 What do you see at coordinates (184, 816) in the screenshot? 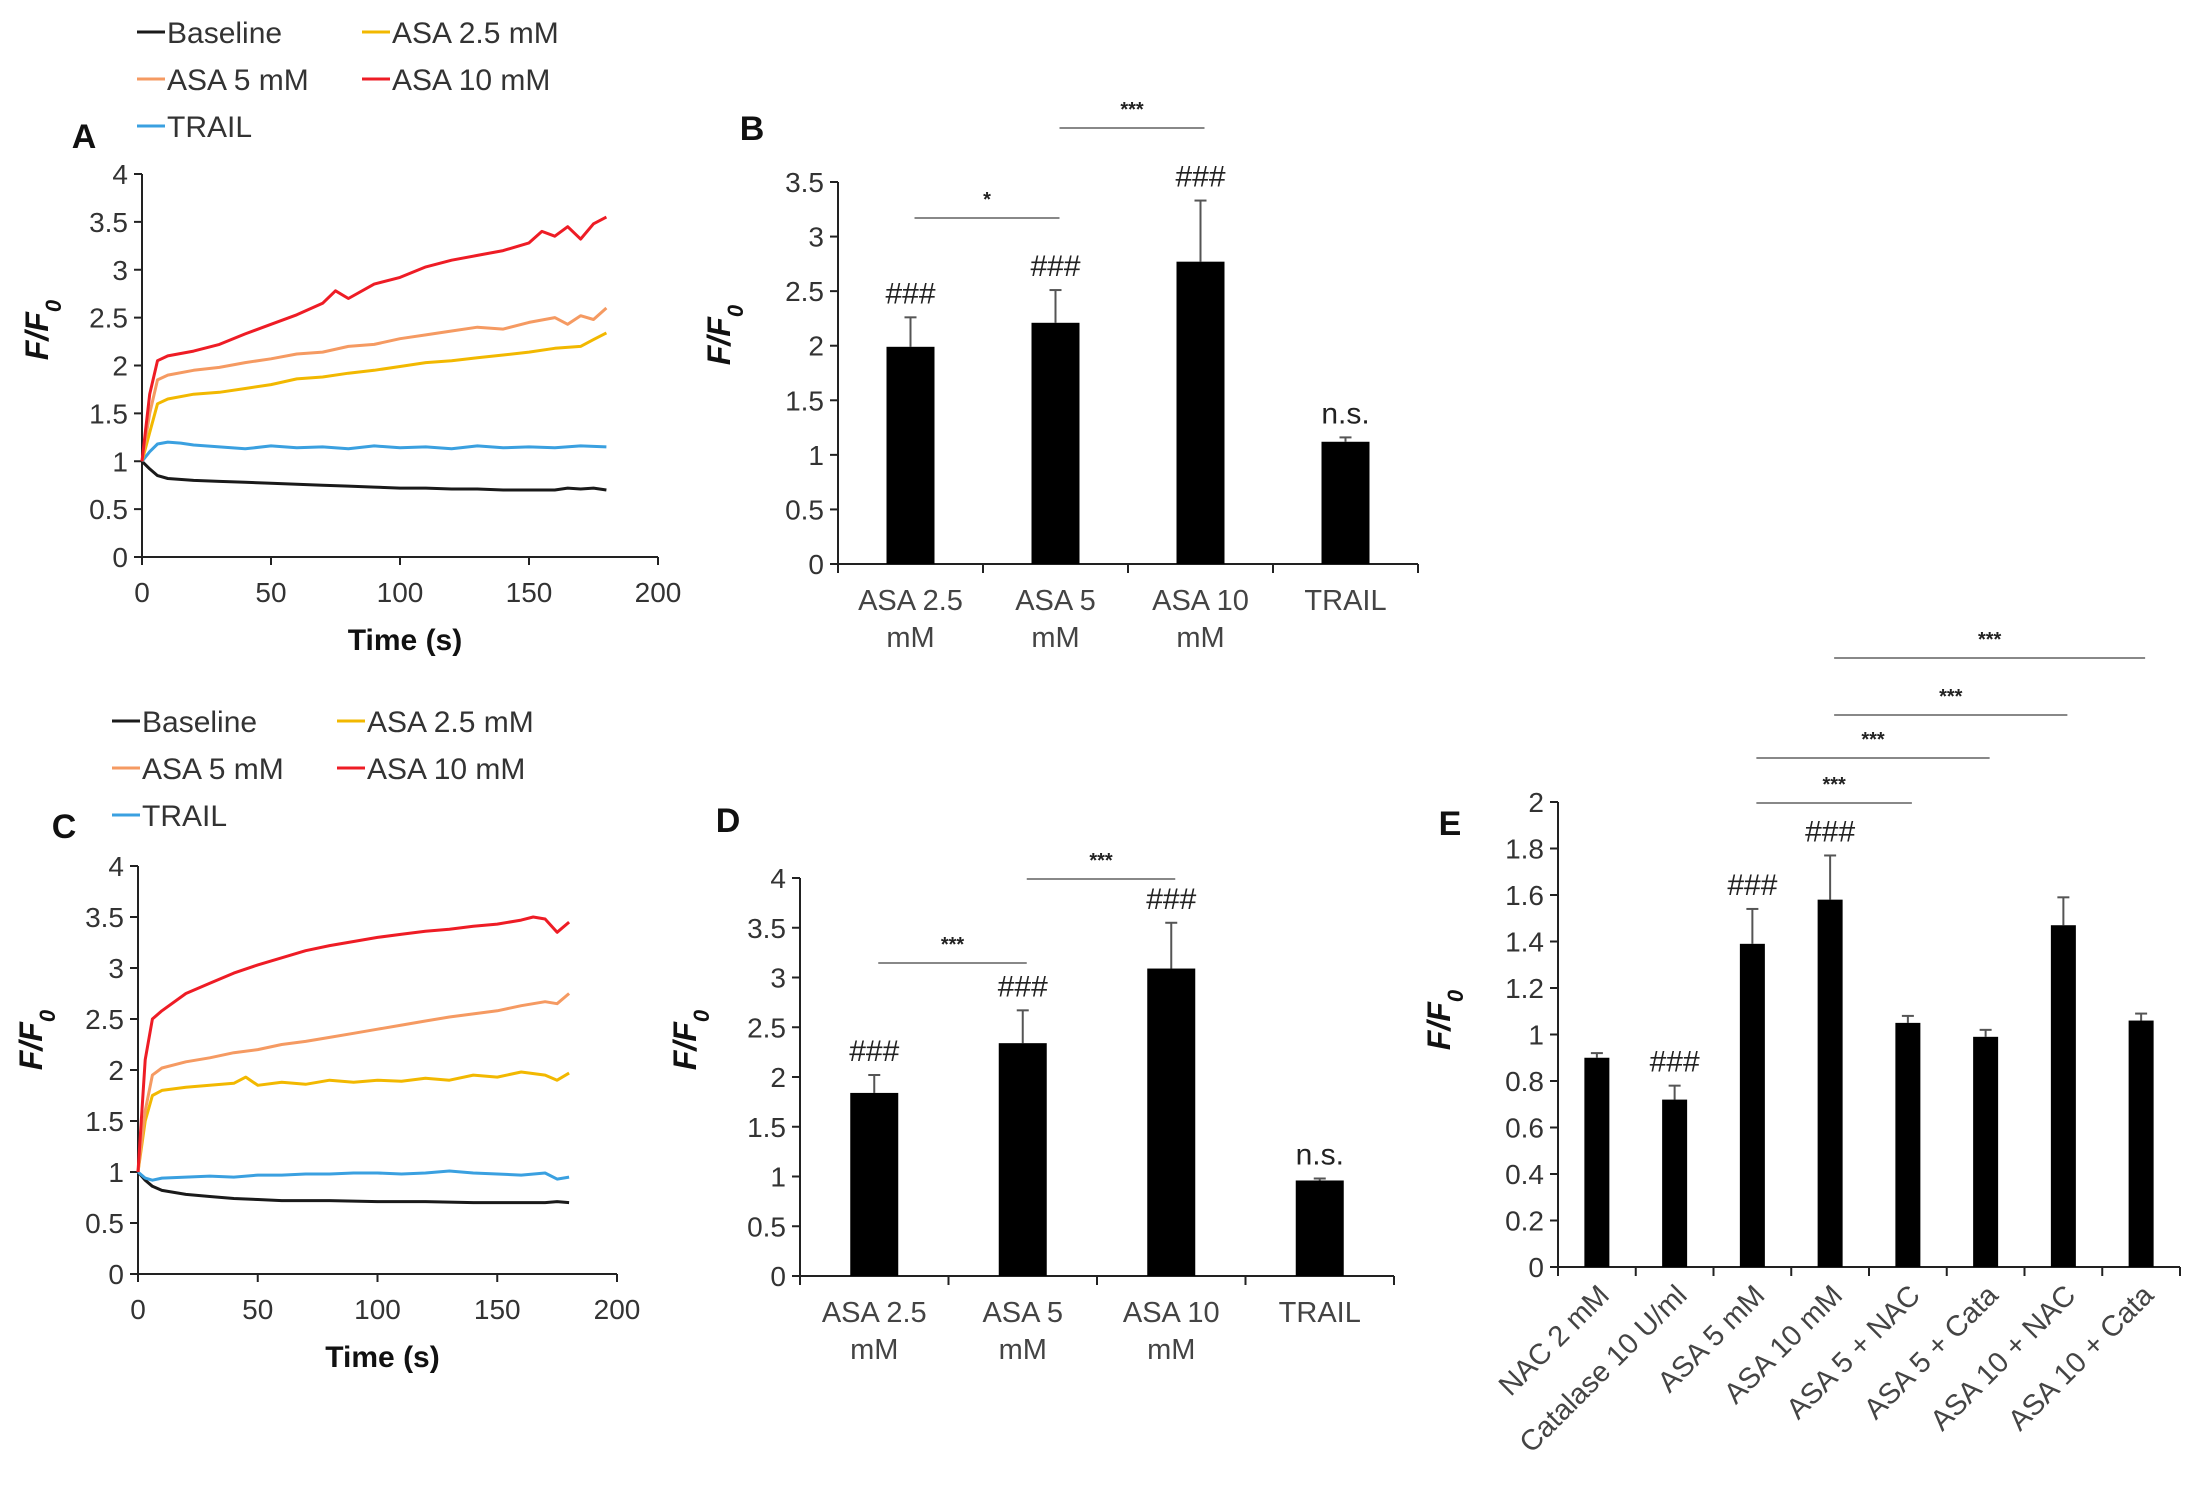
I see `legend-label: TRAIL` at bounding box center [184, 816].